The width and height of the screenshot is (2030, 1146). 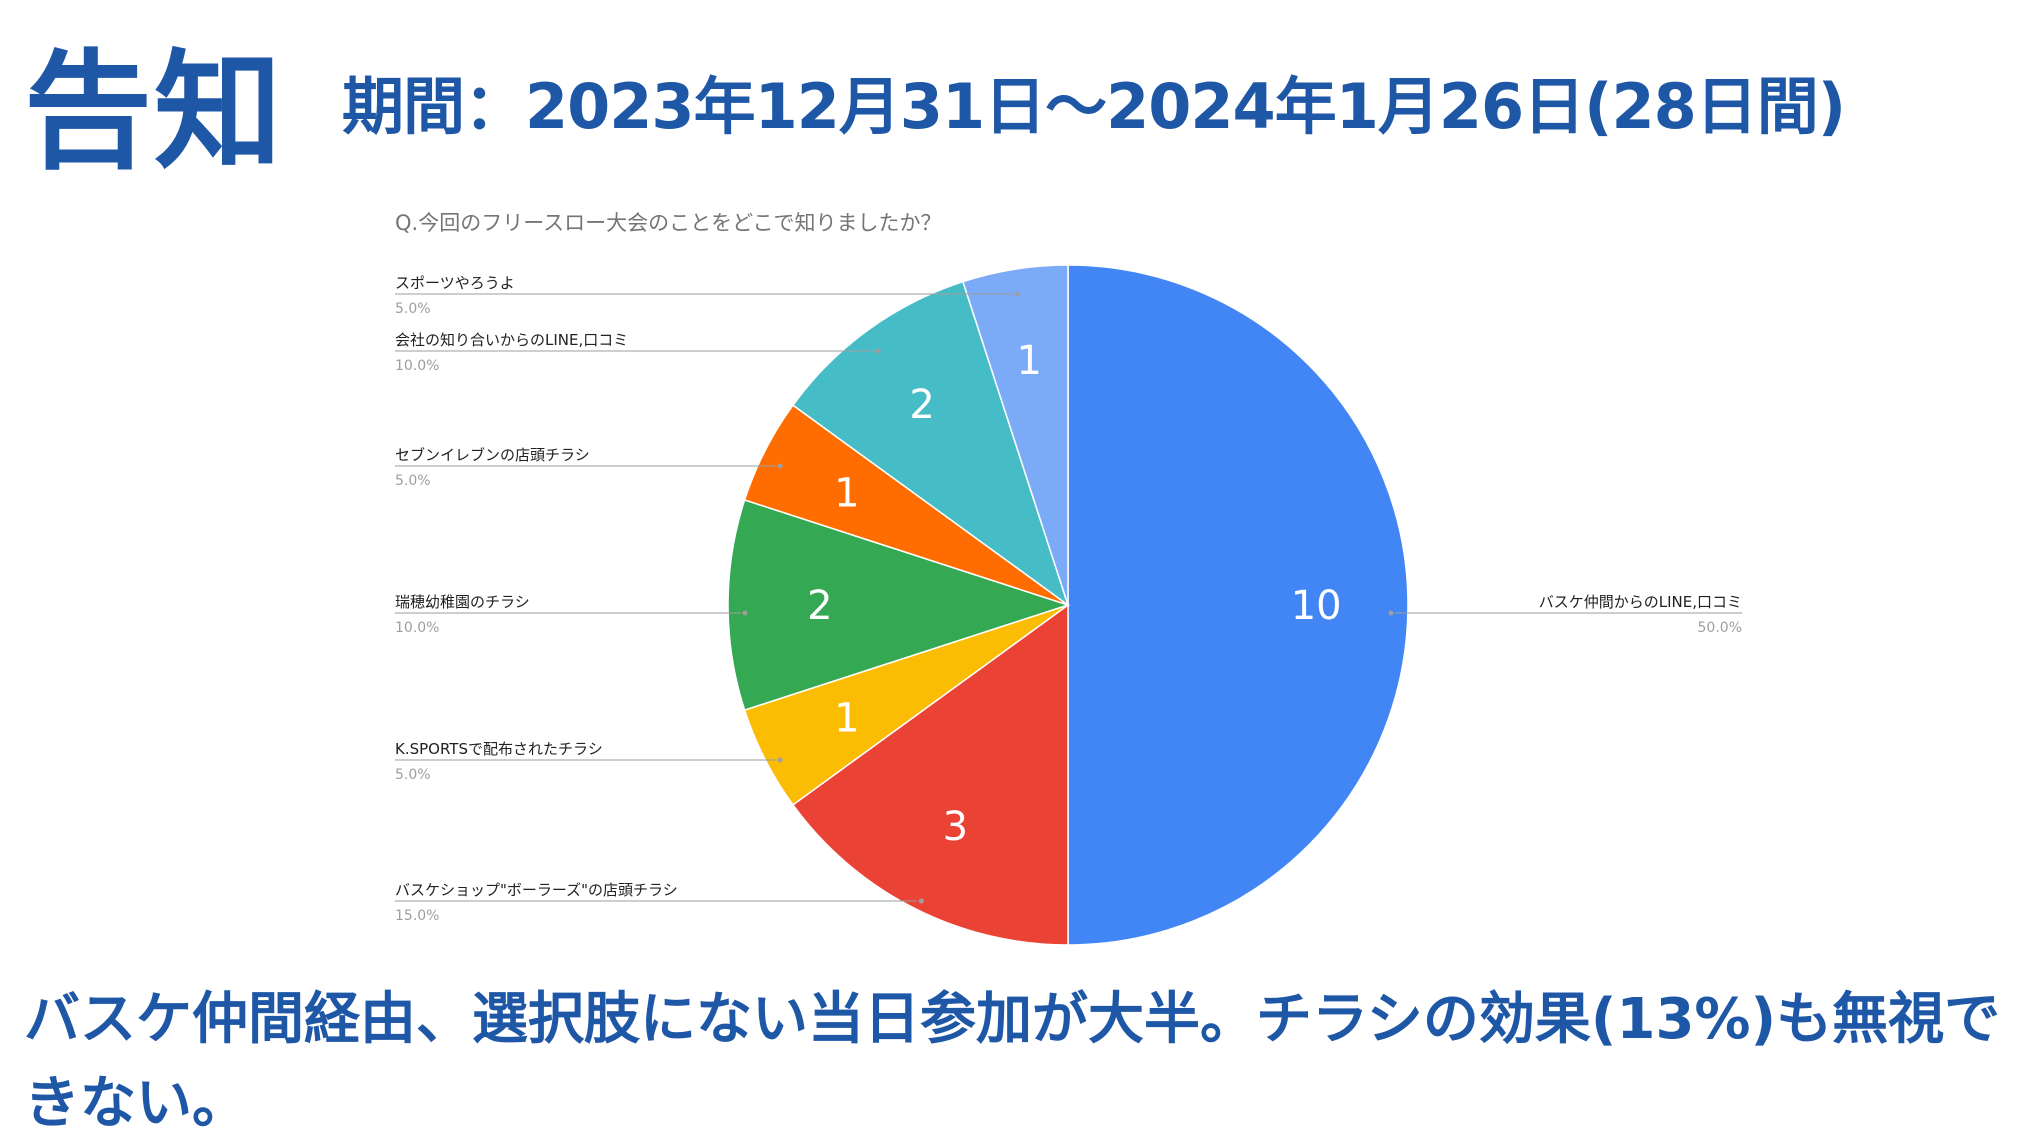 I want to click on callout-label: スポーツやろうよ, so click(x=455, y=283).